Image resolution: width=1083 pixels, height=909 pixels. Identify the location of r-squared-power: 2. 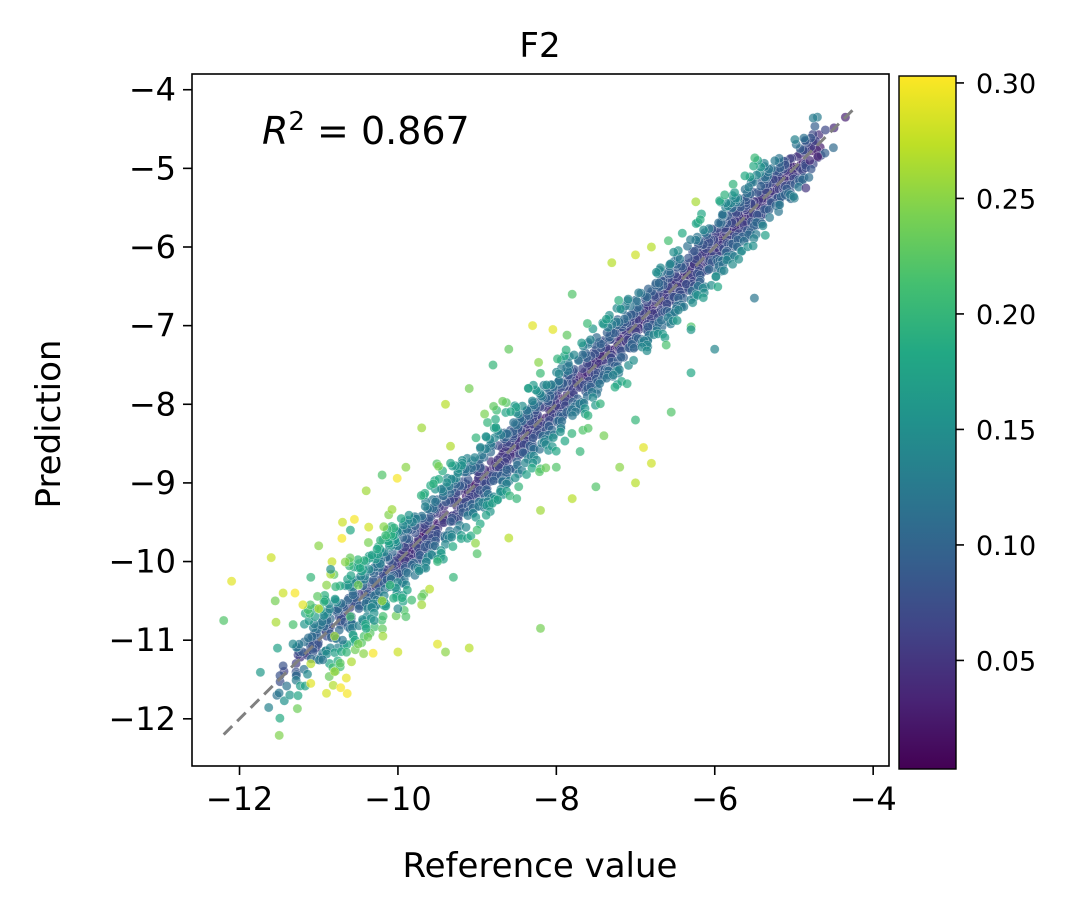
(296, 122).